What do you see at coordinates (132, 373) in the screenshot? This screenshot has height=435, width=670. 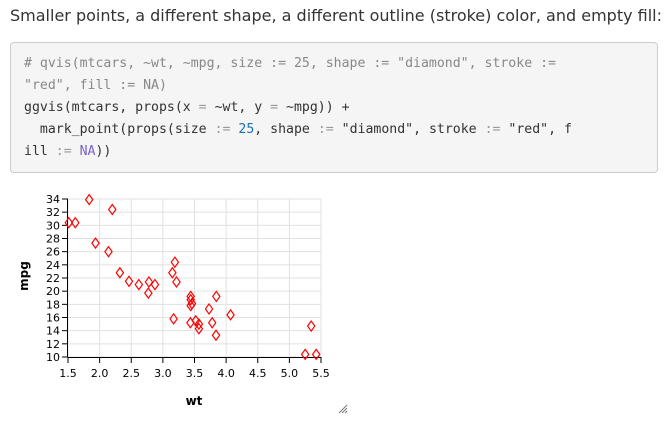 I see `x-tick-label: 2.5` at bounding box center [132, 373].